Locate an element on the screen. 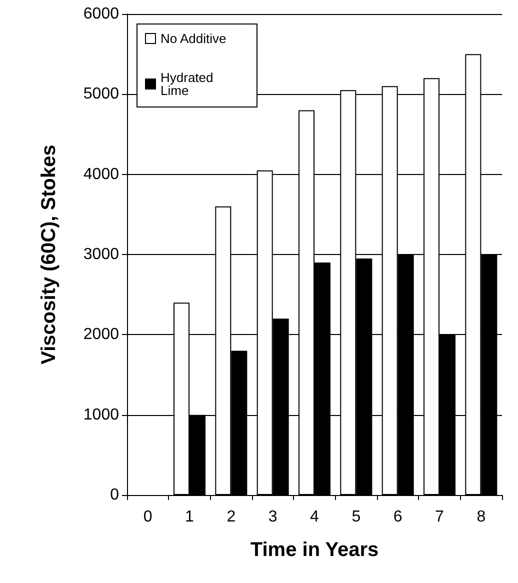 The image size is (518, 583). x-tick-label: 4 is located at coordinates (315, 517).